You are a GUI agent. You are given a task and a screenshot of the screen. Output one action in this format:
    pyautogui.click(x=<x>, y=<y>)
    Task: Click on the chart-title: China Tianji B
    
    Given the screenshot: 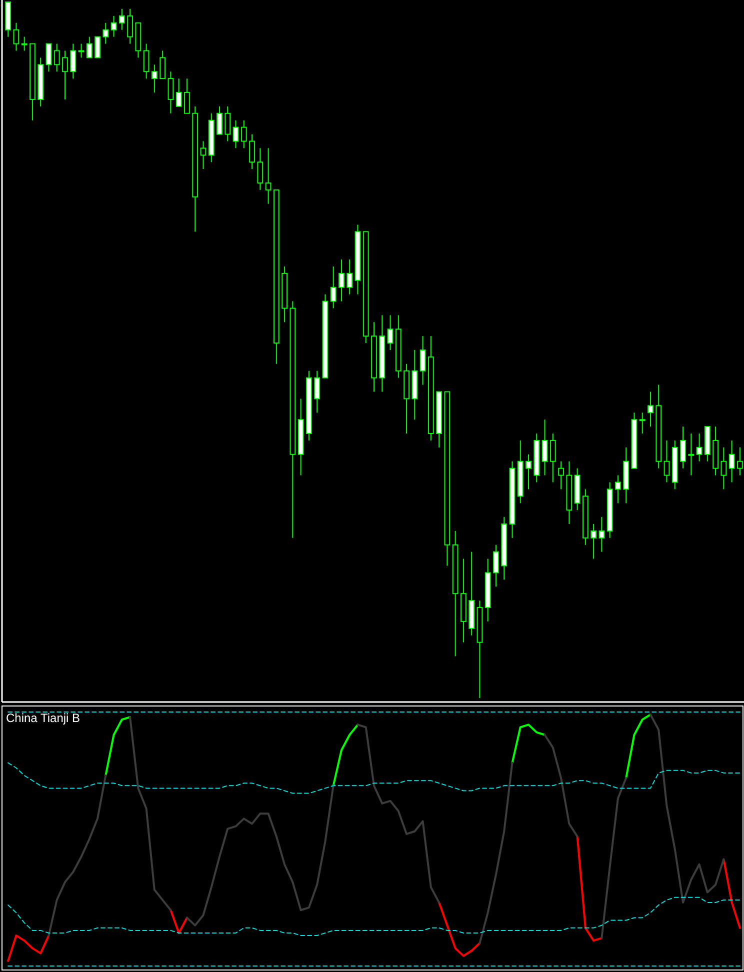 What is the action you would take?
    pyautogui.click(x=43, y=718)
    